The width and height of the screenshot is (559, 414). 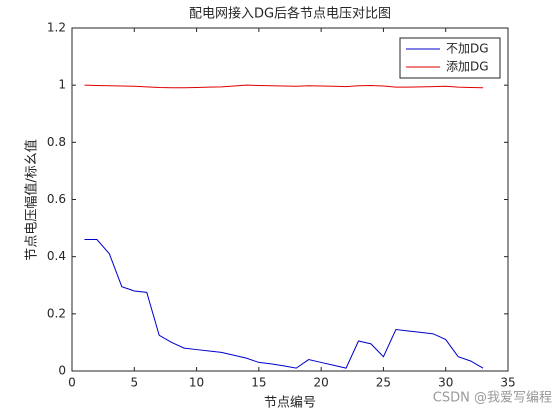 What do you see at coordinates (32, 199) in the screenshot?
I see `y-axis-label: 节点电压幅值/标幺值` at bounding box center [32, 199].